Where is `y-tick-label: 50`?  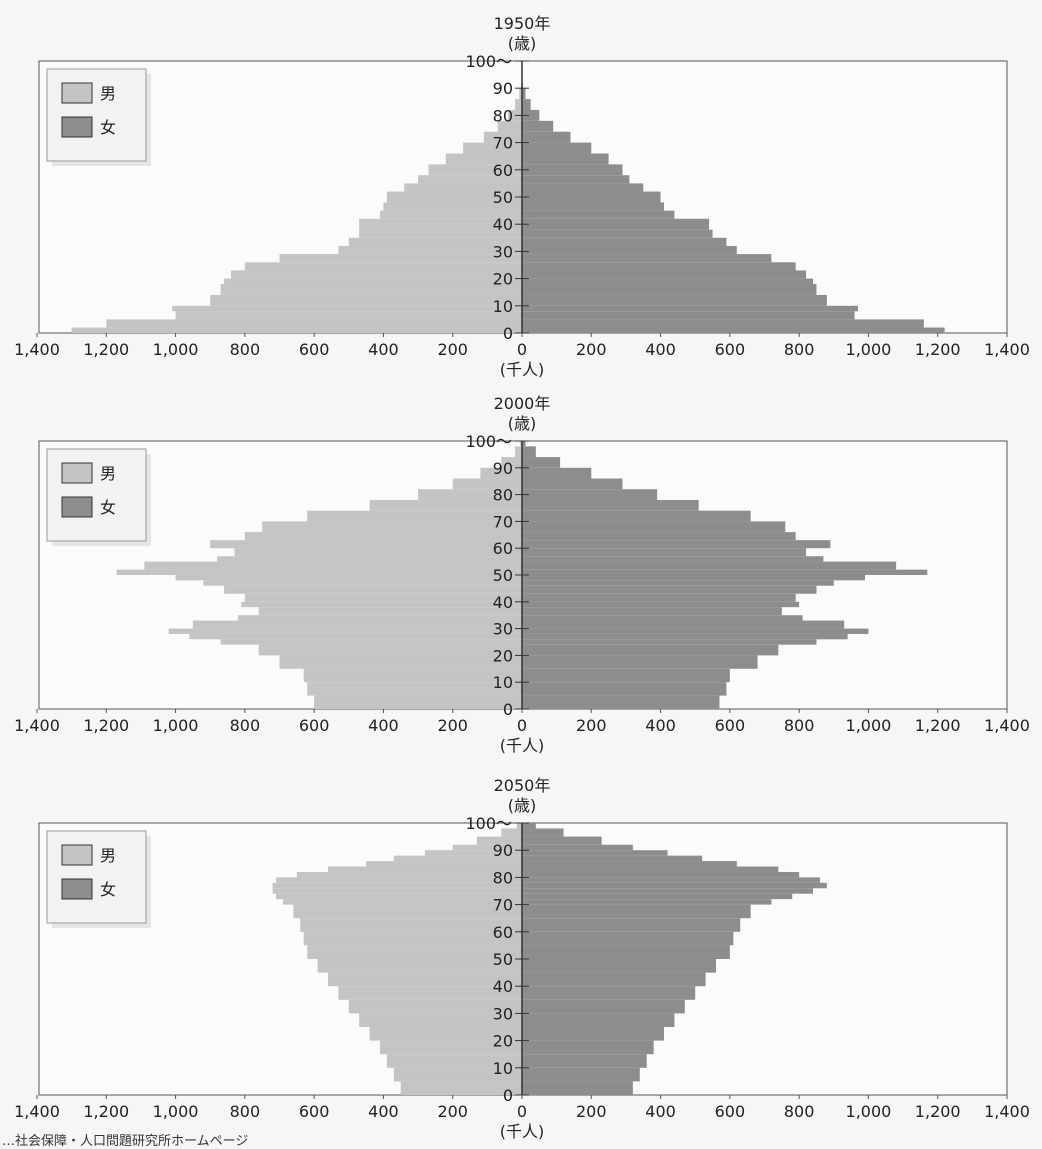
y-tick-label: 50 is located at coordinates (503, 575).